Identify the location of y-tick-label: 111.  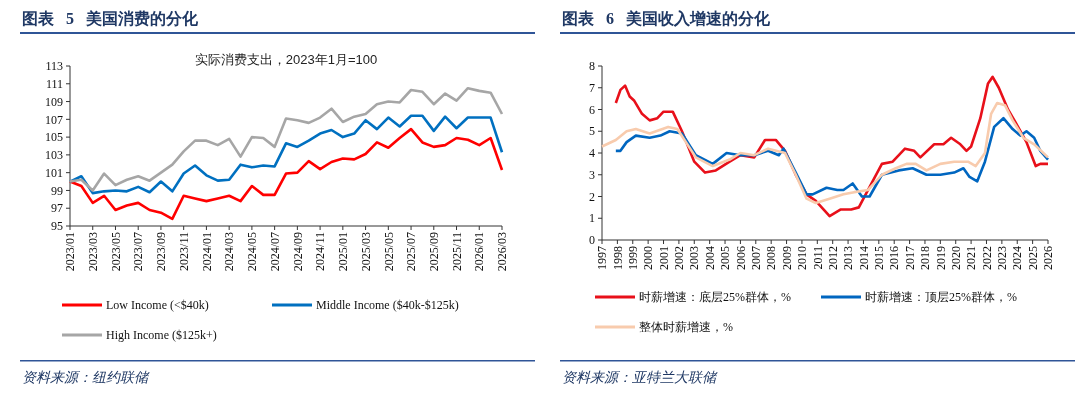
(54, 83).